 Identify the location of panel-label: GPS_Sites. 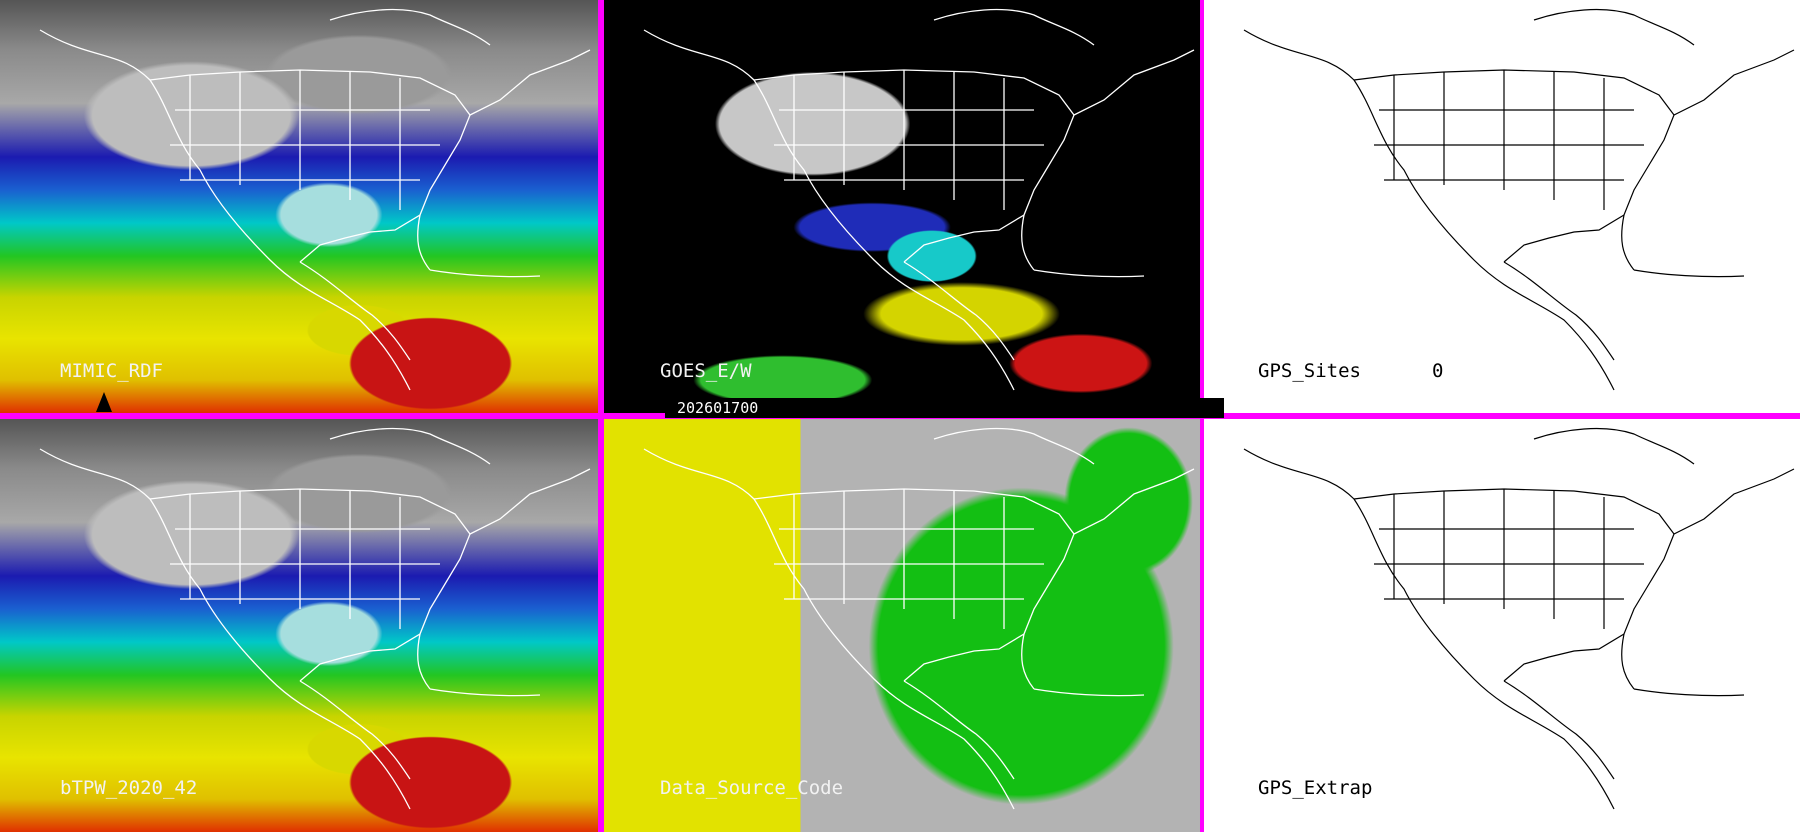
(1309, 371).